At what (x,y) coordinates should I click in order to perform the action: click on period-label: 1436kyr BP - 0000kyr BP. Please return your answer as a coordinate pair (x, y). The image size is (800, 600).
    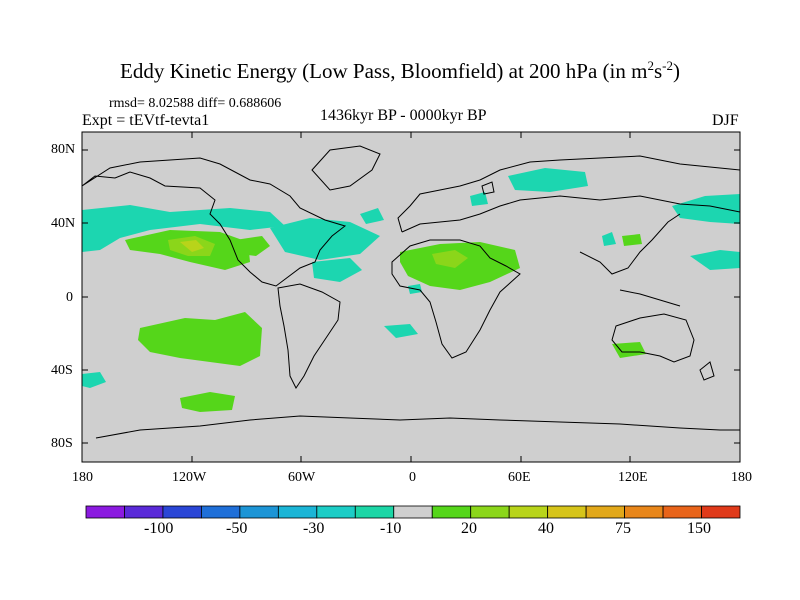
    Looking at the image, I should click on (403, 115).